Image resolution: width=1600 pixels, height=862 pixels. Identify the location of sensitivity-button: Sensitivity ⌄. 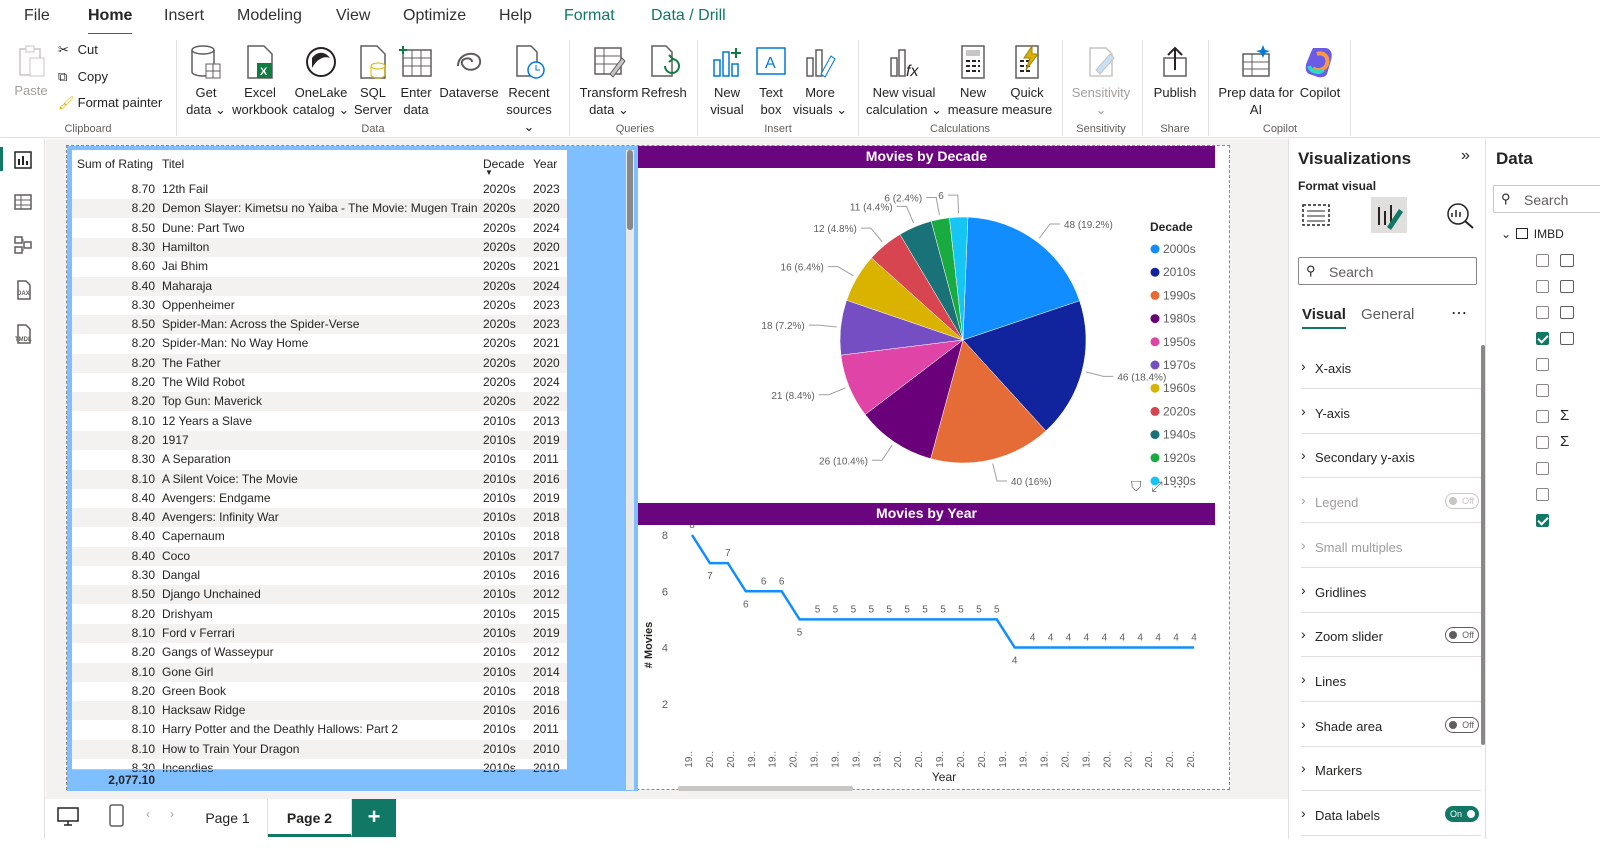
(1101, 81).